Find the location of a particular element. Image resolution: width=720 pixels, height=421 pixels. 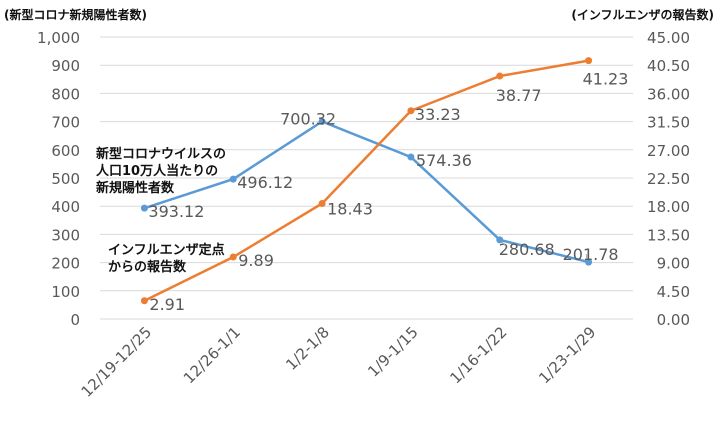

flu-note-line: からの報告数 is located at coordinates (147, 267).